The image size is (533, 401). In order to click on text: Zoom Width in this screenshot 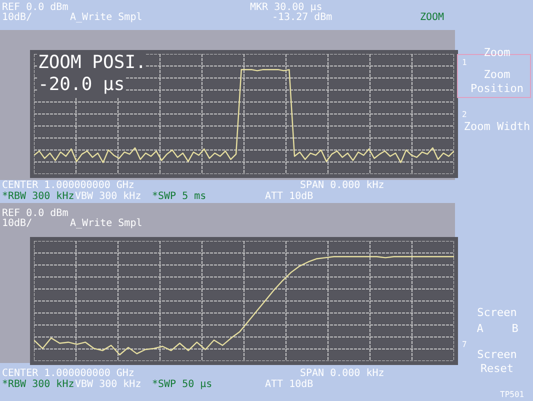, I will do `click(497, 127)`.